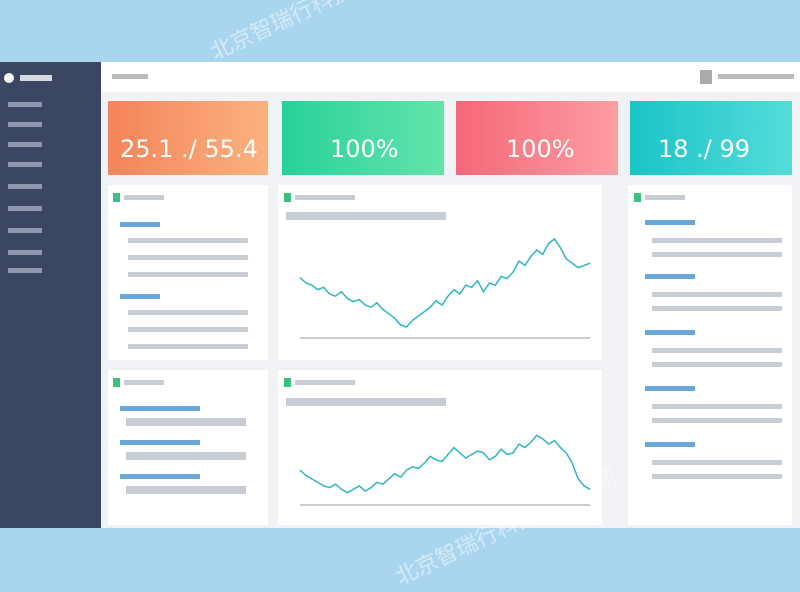  Describe the element at coordinates (189, 149) in the screenshot. I see `card-value: 25.1 ./ 55.4` at that location.